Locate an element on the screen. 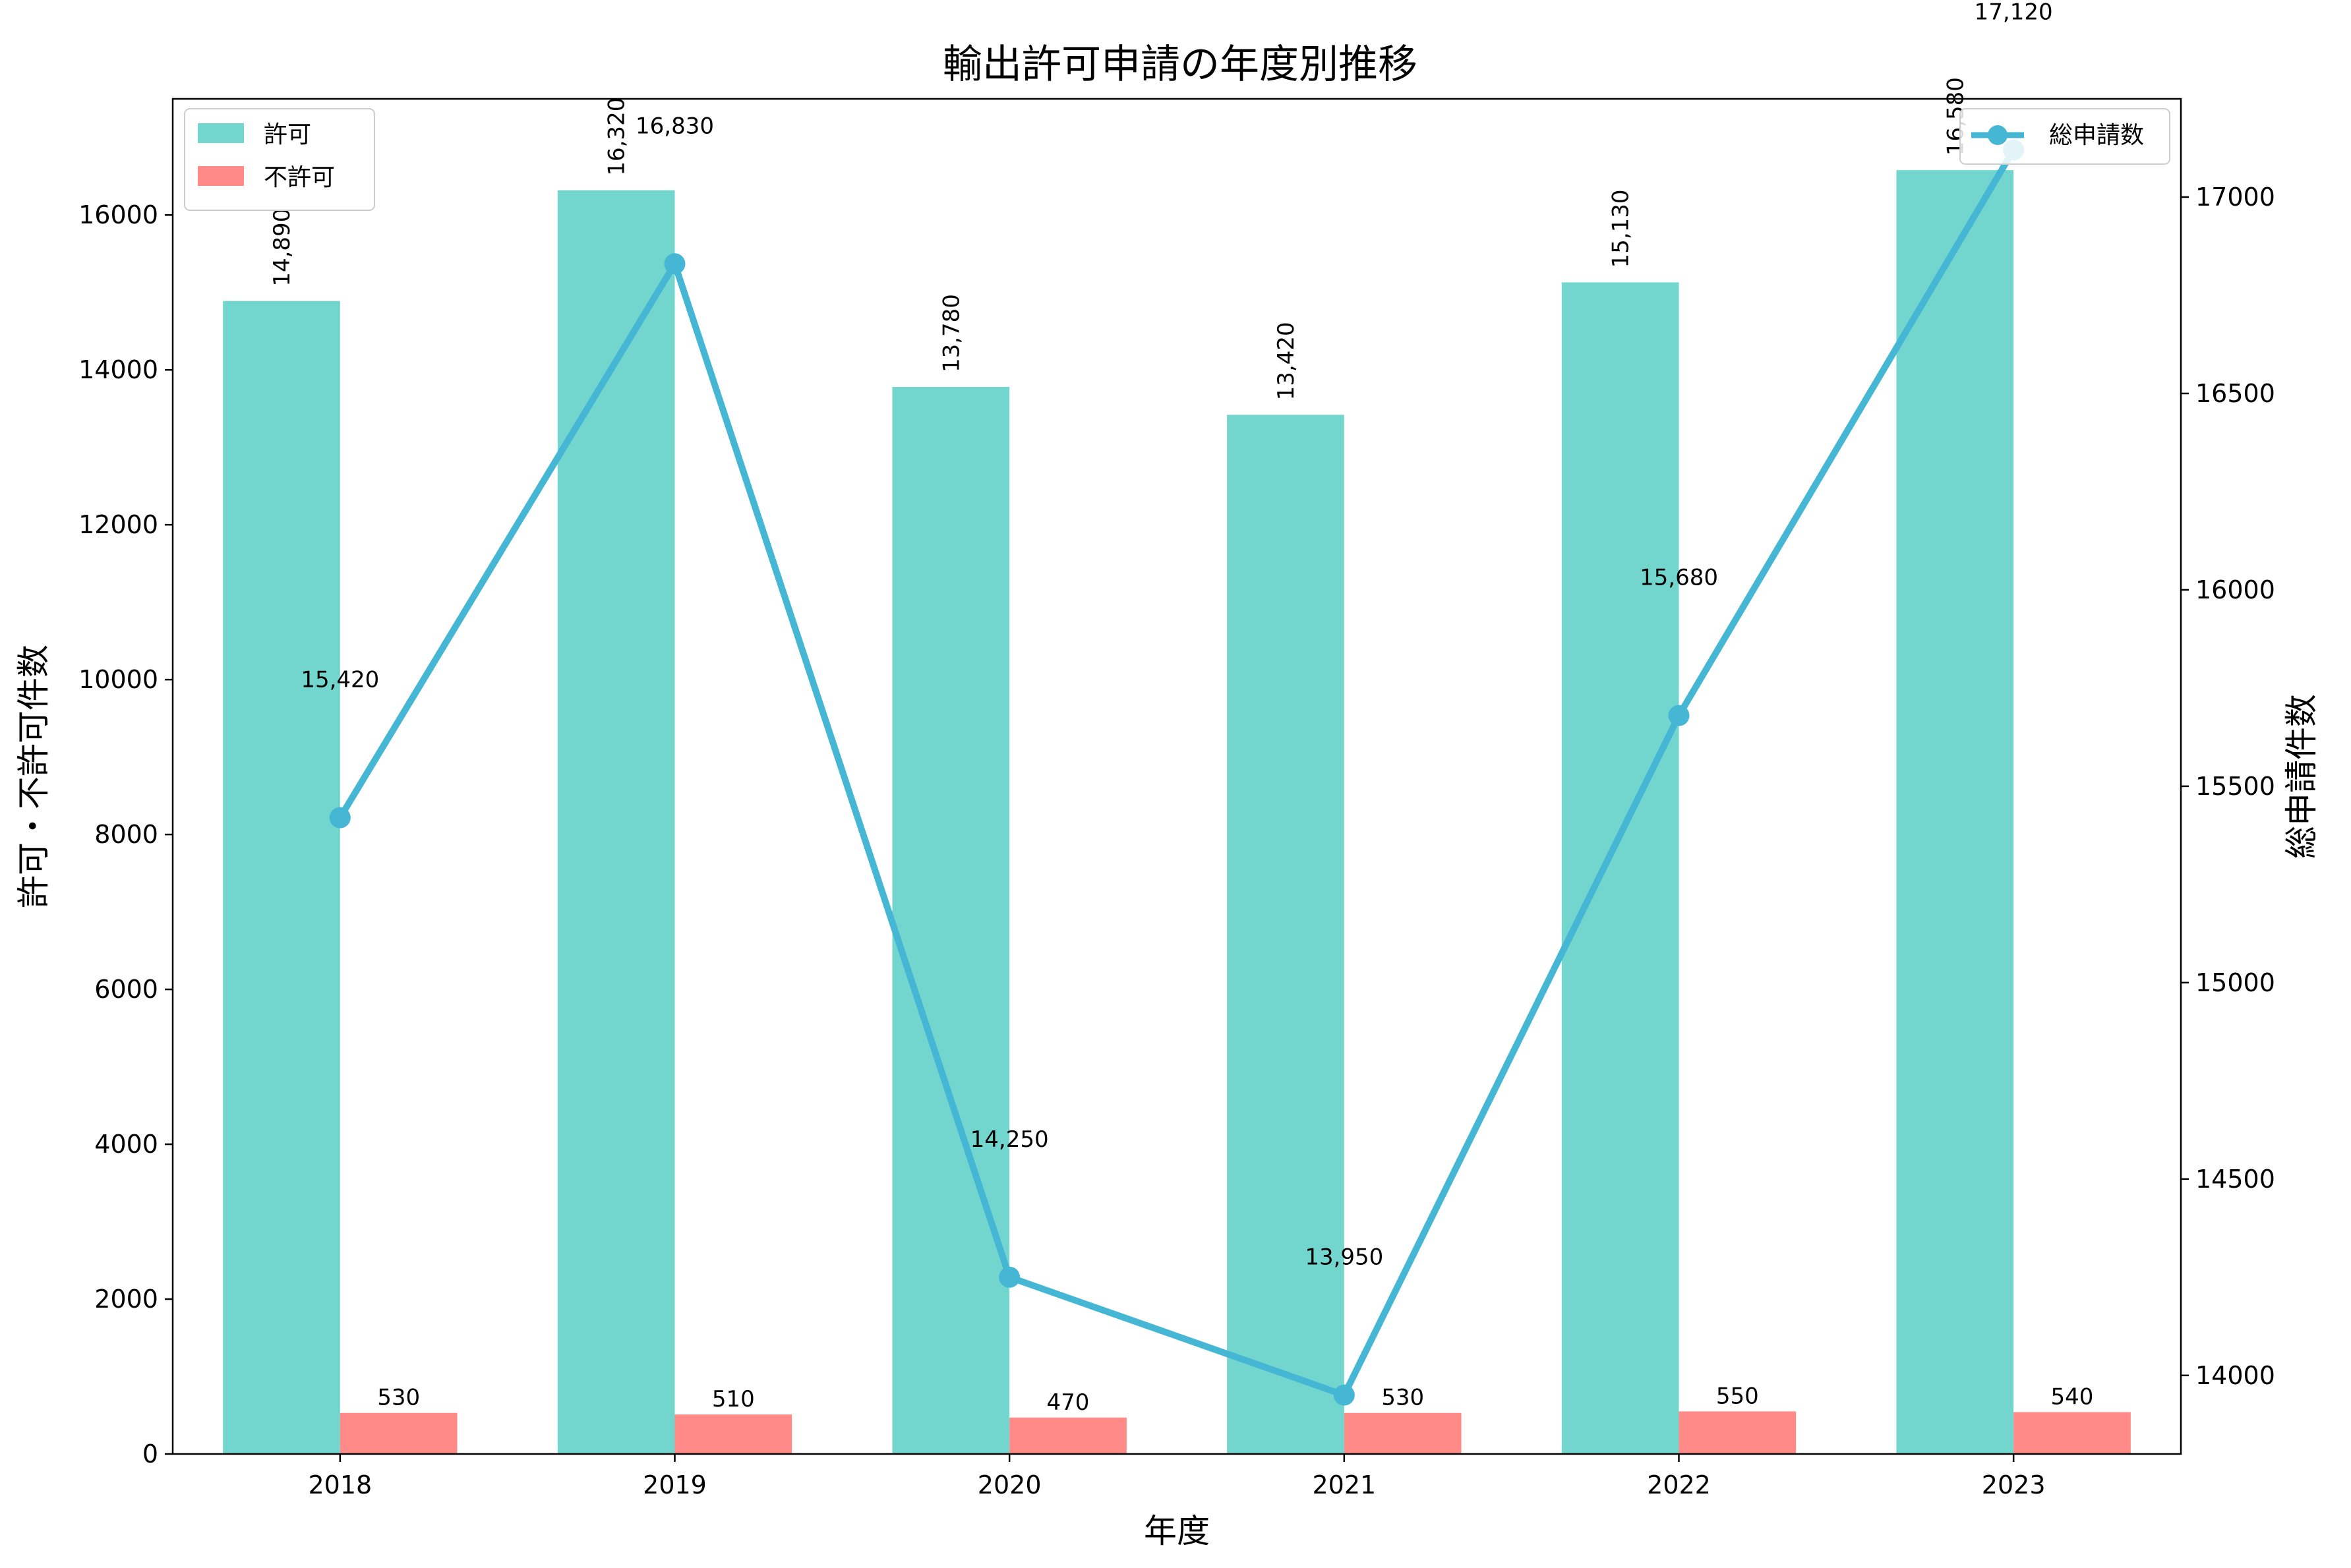 The image size is (2351, 1568). point-total-2022 is located at coordinates (1679, 716).